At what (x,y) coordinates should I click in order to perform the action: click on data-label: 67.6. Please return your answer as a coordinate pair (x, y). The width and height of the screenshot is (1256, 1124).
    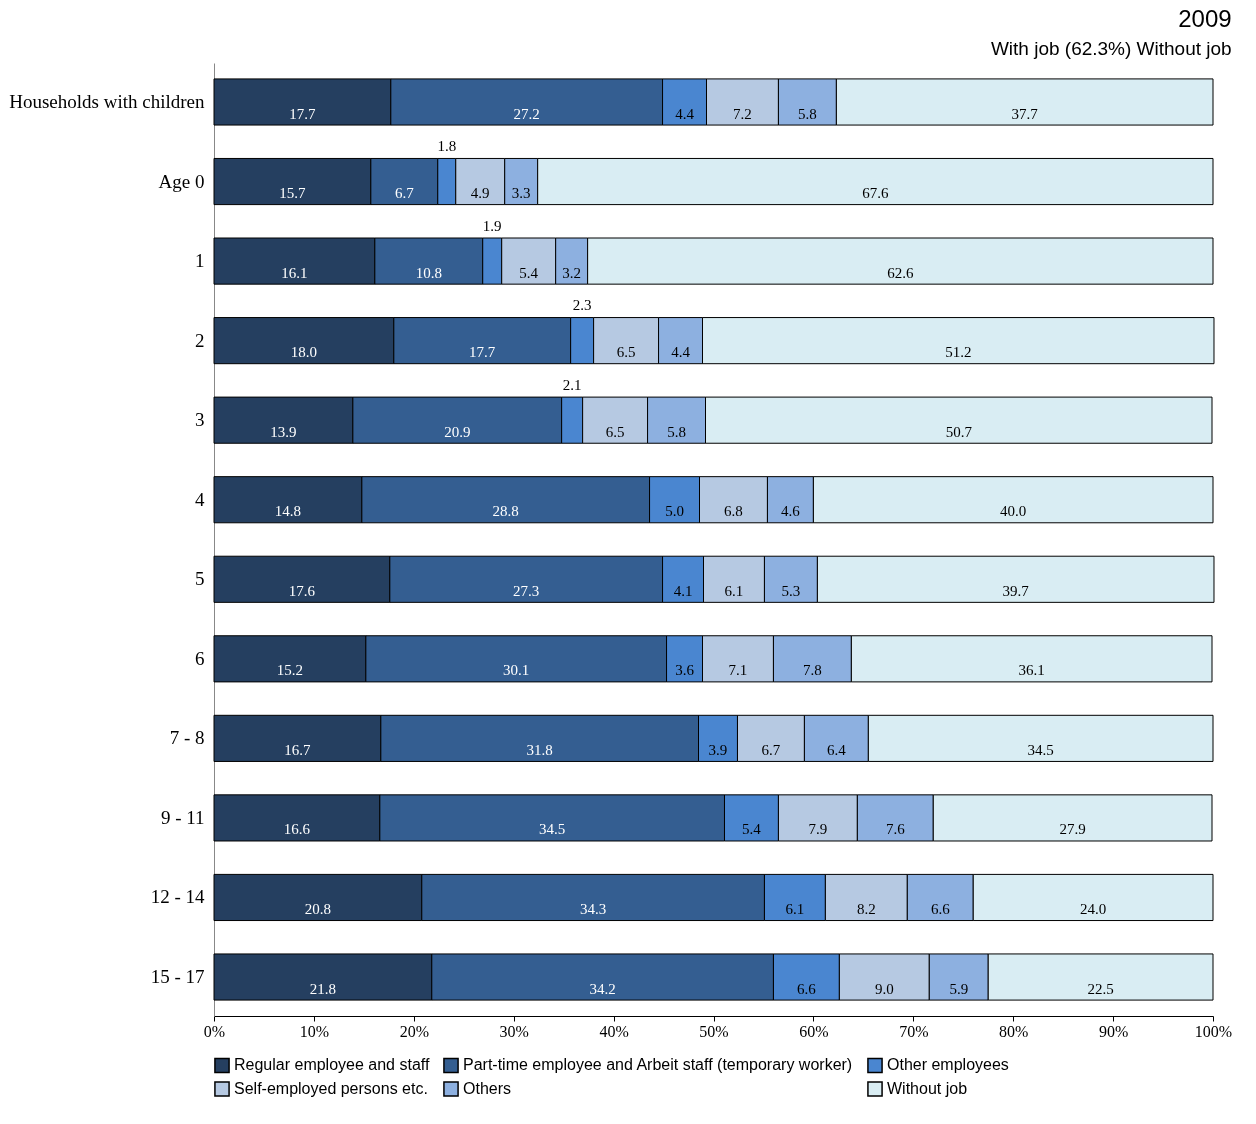
    Looking at the image, I should click on (875, 193).